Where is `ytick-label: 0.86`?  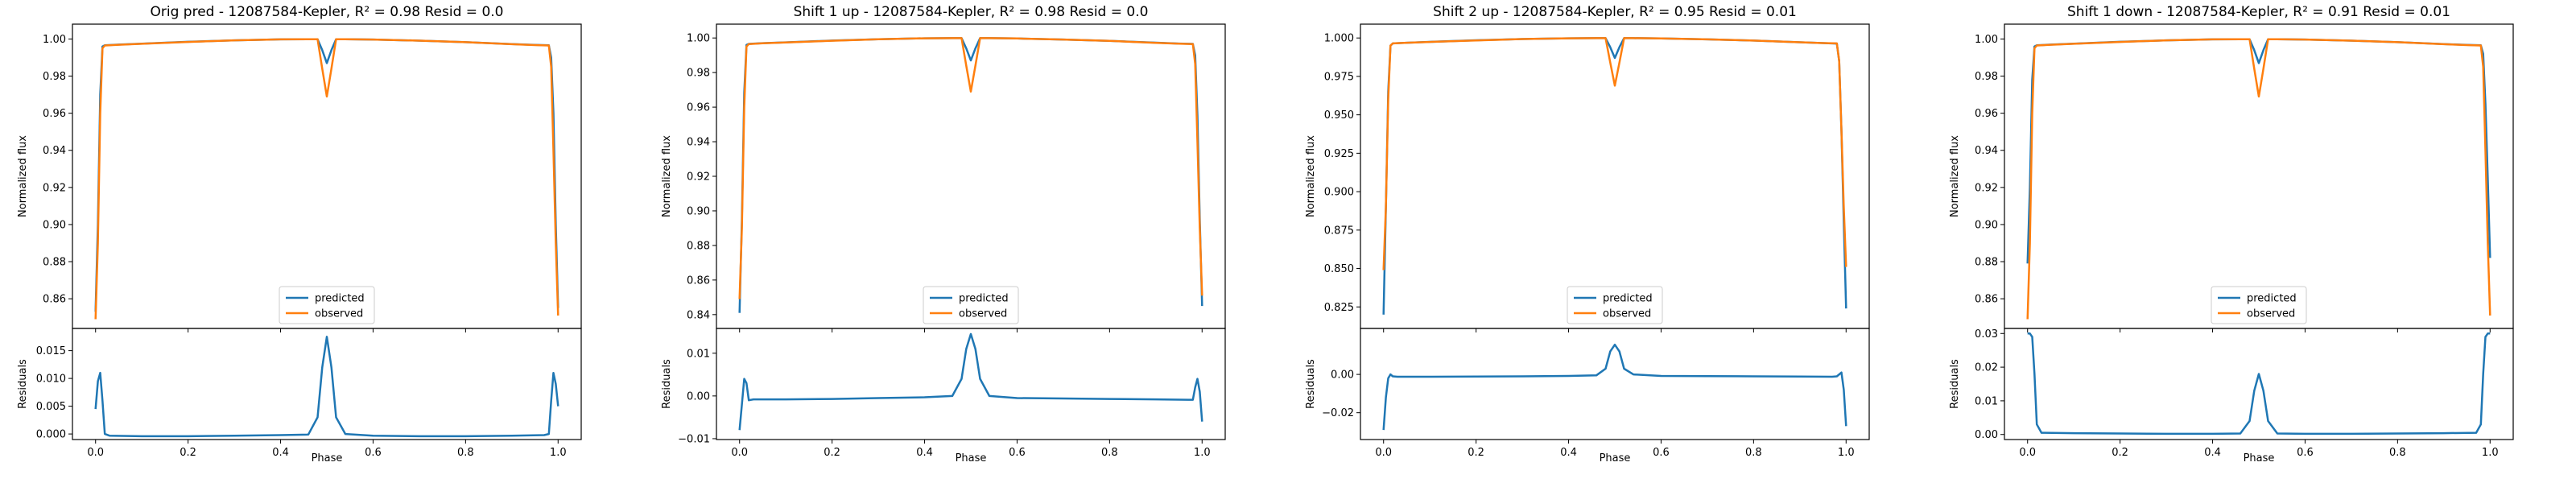 ytick-label: 0.86 is located at coordinates (1986, 300).